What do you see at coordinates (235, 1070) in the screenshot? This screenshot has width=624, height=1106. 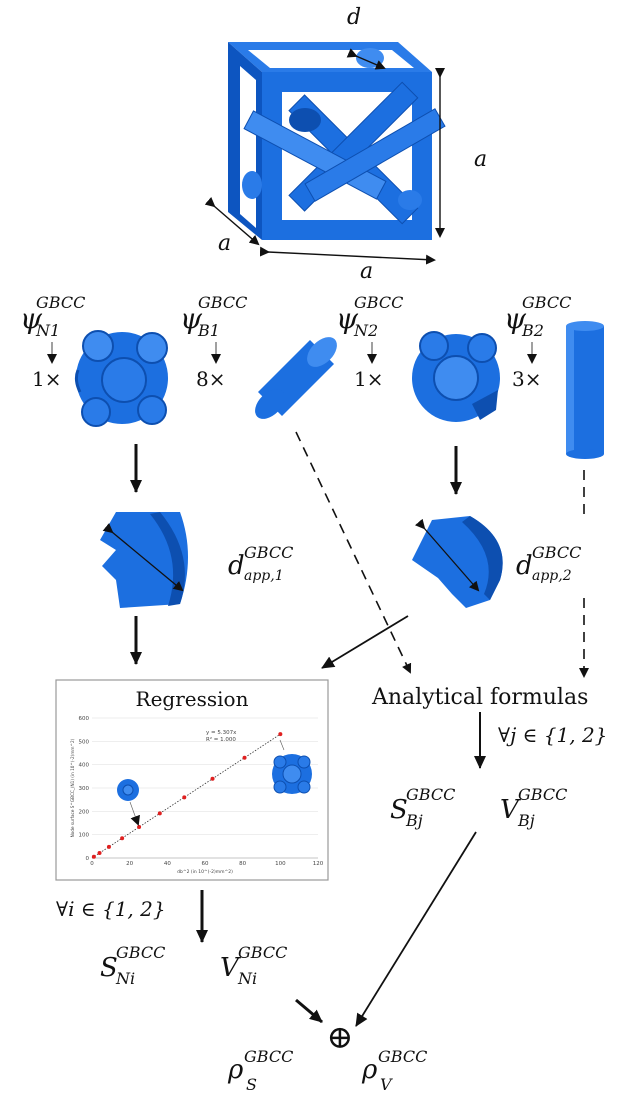 I see `rho-s-base: ρ` at bounding box center [235, 1070].